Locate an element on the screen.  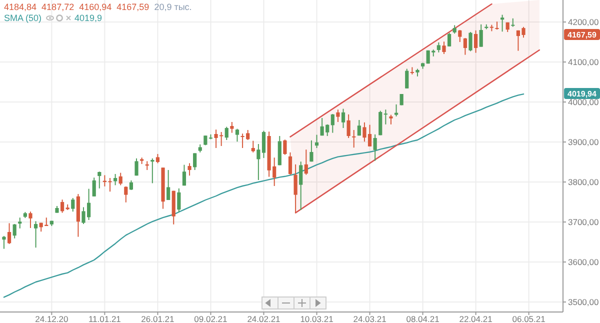
x-tick-label: 08.04.21 is located at coordinates (423, 318).